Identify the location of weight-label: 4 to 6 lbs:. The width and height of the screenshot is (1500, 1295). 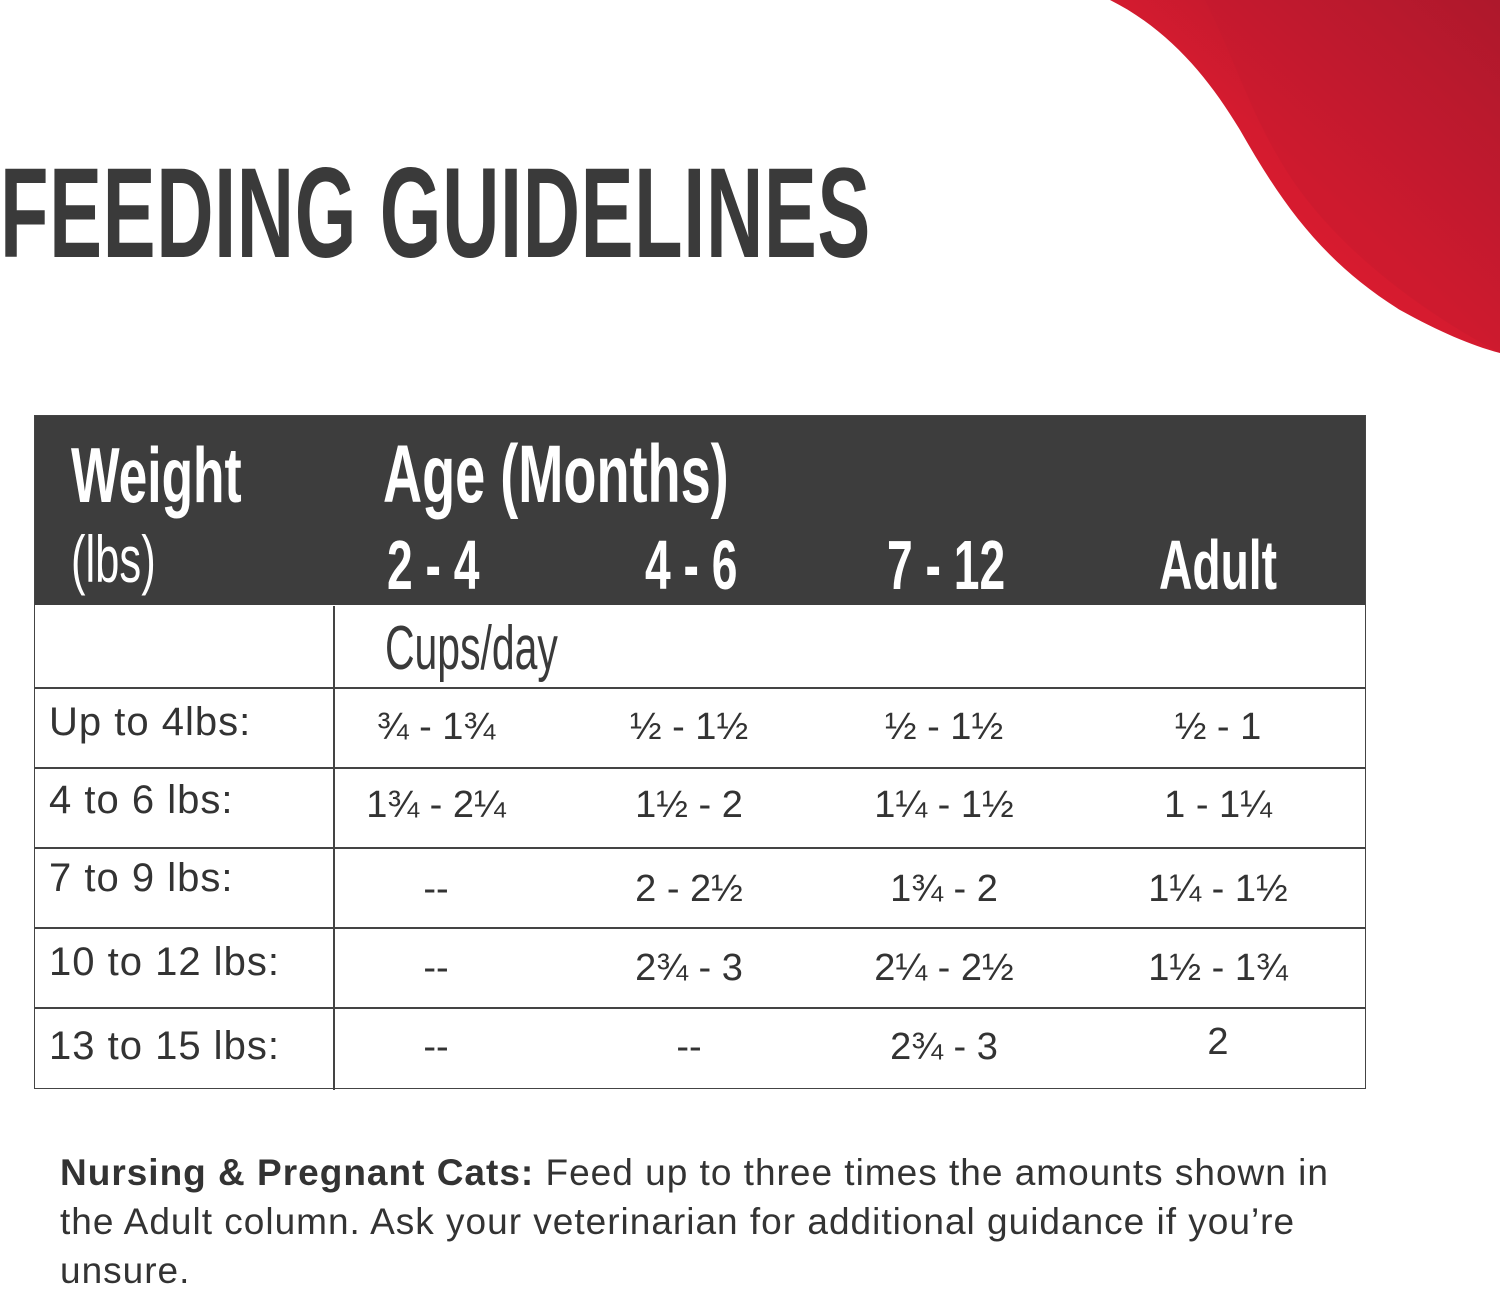
(141, 800).